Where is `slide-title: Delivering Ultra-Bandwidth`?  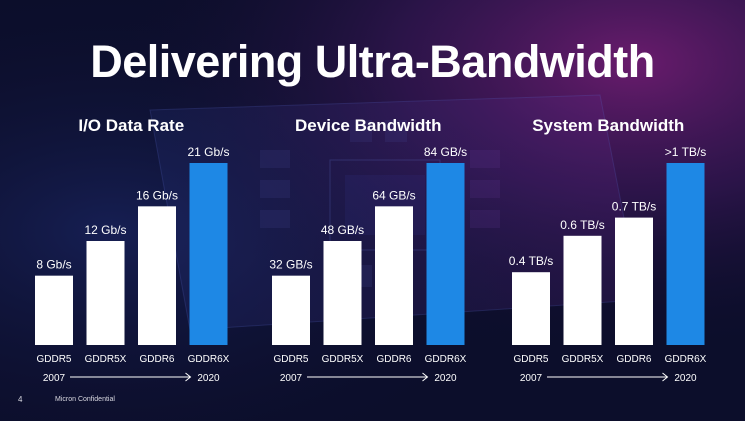
slide-title: Delivering Ultra-Bandwidth is located at coordinates (372, 61).